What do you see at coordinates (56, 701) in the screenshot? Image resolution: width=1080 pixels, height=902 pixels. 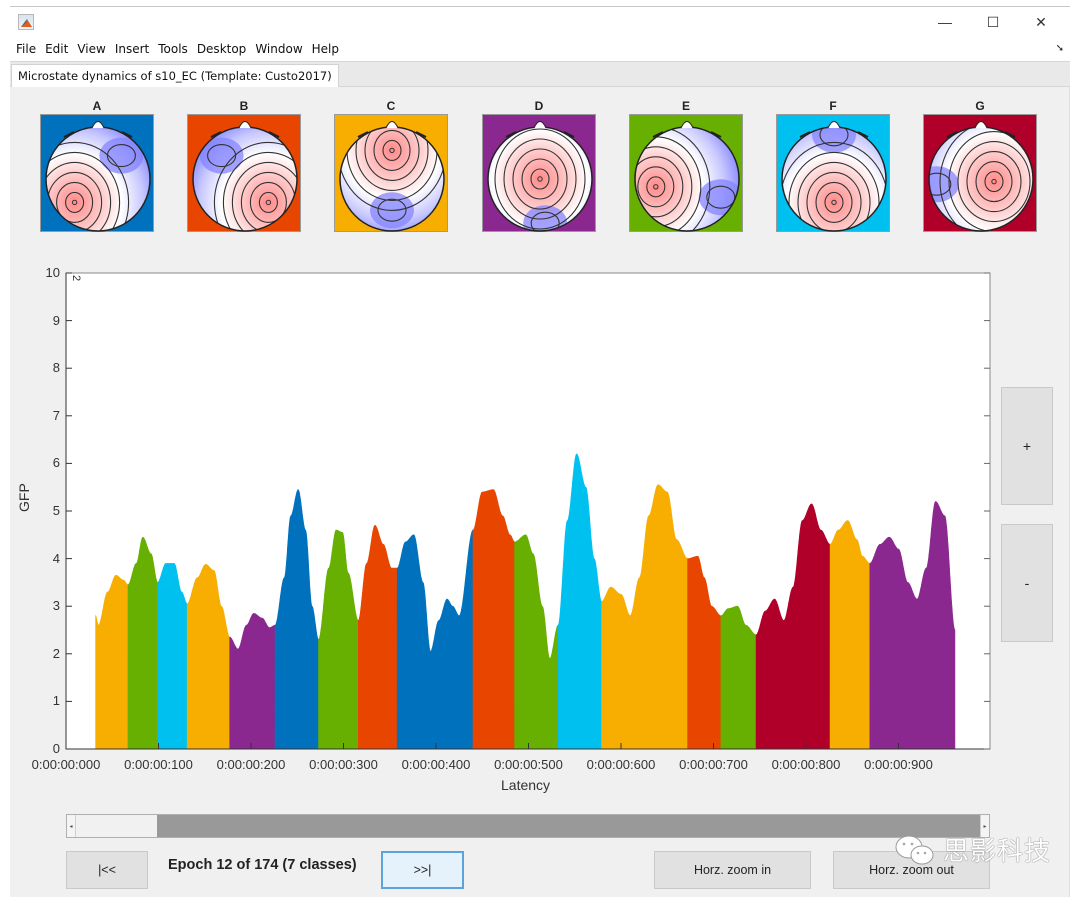 I see `y-tick-label: 1` at bounding box center [56, 701].